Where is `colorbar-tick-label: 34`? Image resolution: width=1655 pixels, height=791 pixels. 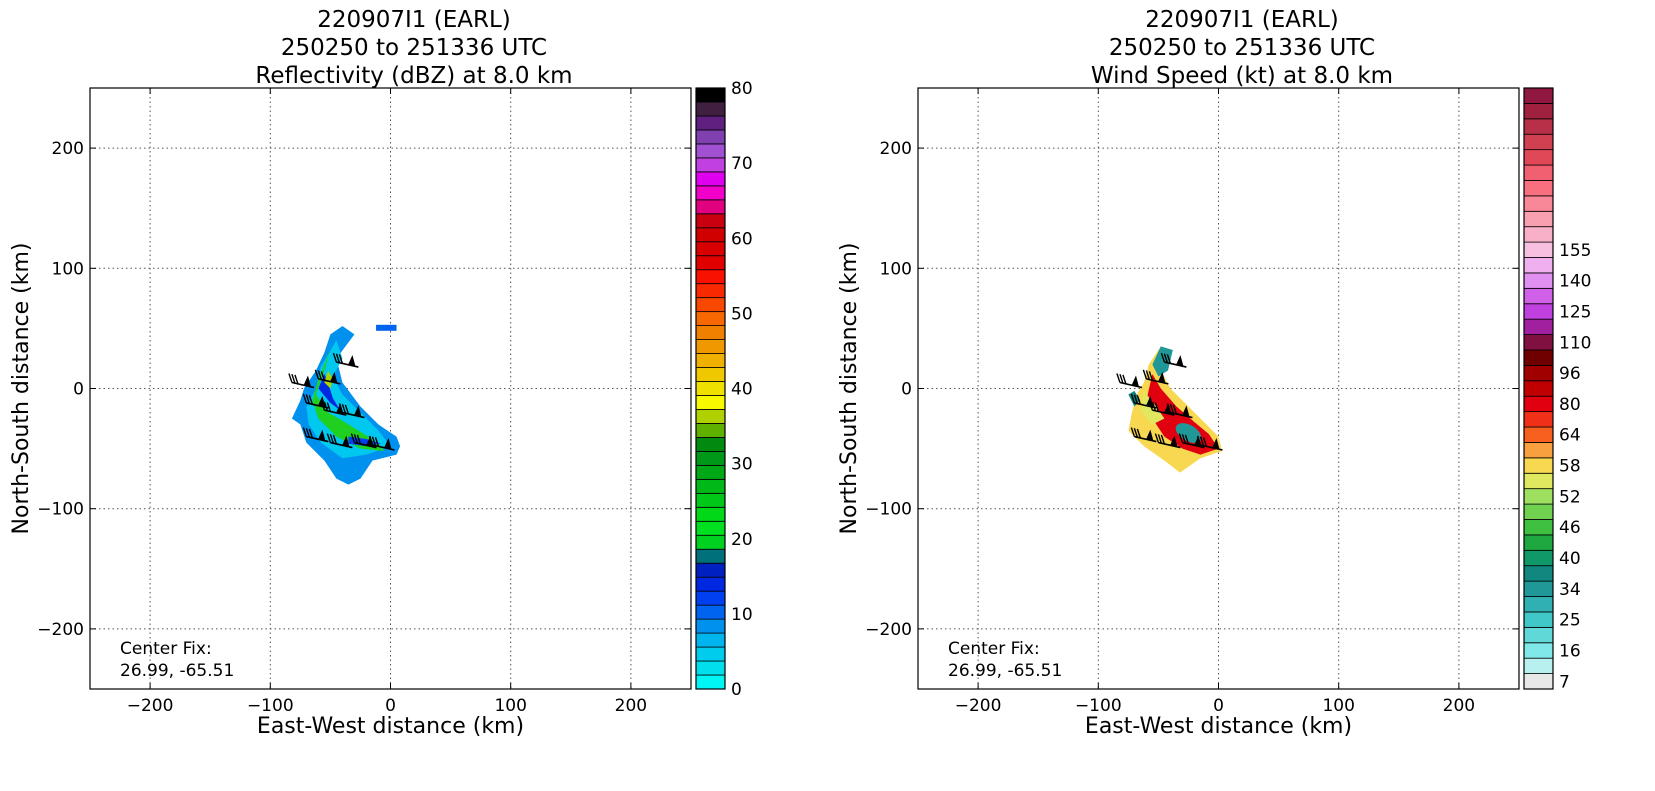
colorbar-tick-label: 34 is located at coordinates (1570, 590).